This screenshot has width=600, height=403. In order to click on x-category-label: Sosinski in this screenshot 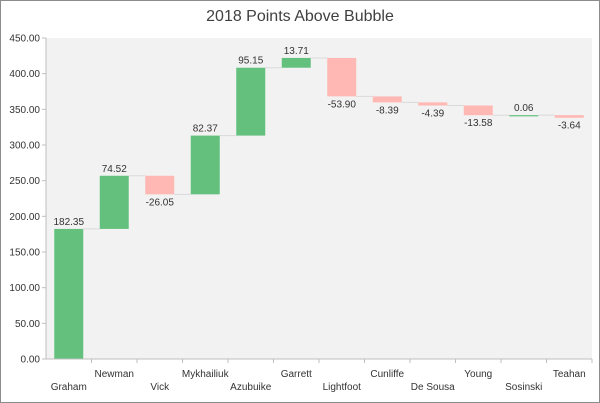, I will do `click(523, 387)`.